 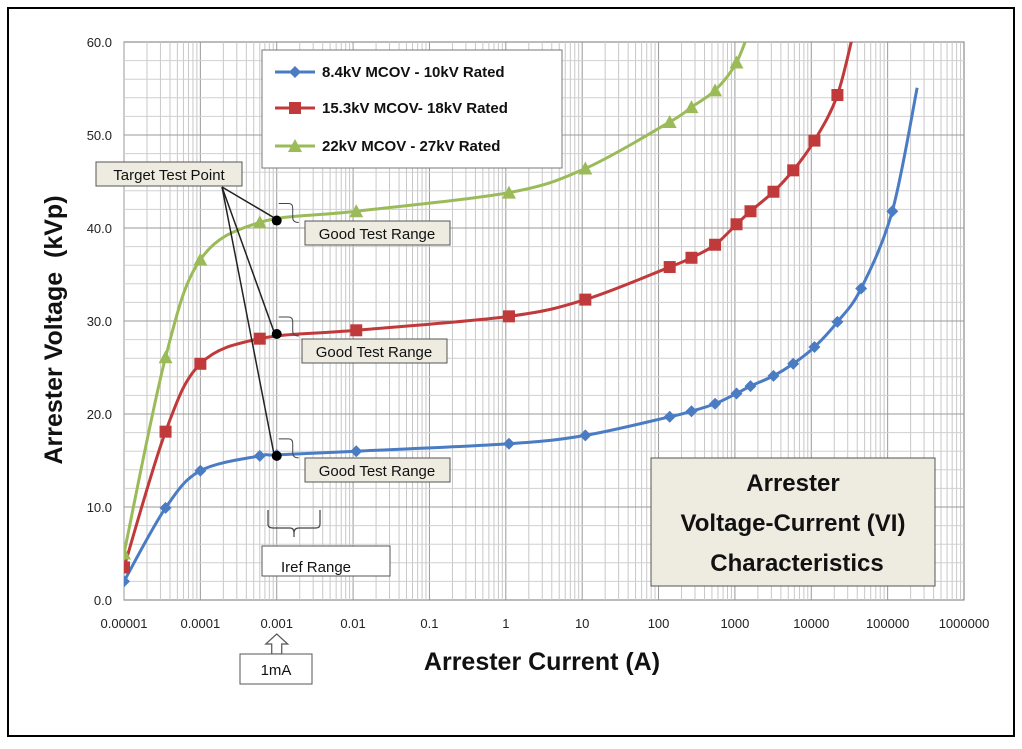 What do you see at coordinates (887, 623) in the screenshot?
I see `x-tick-label: 100000` at bounding box center [887, 623].